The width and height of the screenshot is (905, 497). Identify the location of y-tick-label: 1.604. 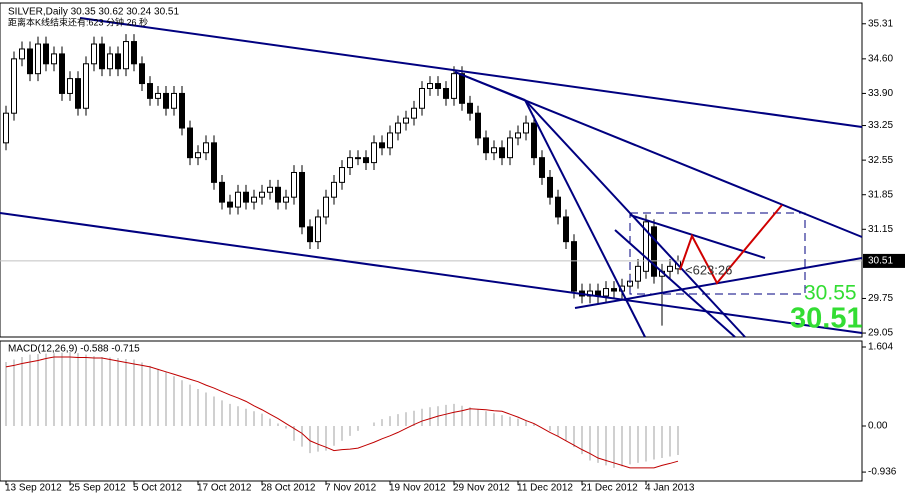
(880, 347).